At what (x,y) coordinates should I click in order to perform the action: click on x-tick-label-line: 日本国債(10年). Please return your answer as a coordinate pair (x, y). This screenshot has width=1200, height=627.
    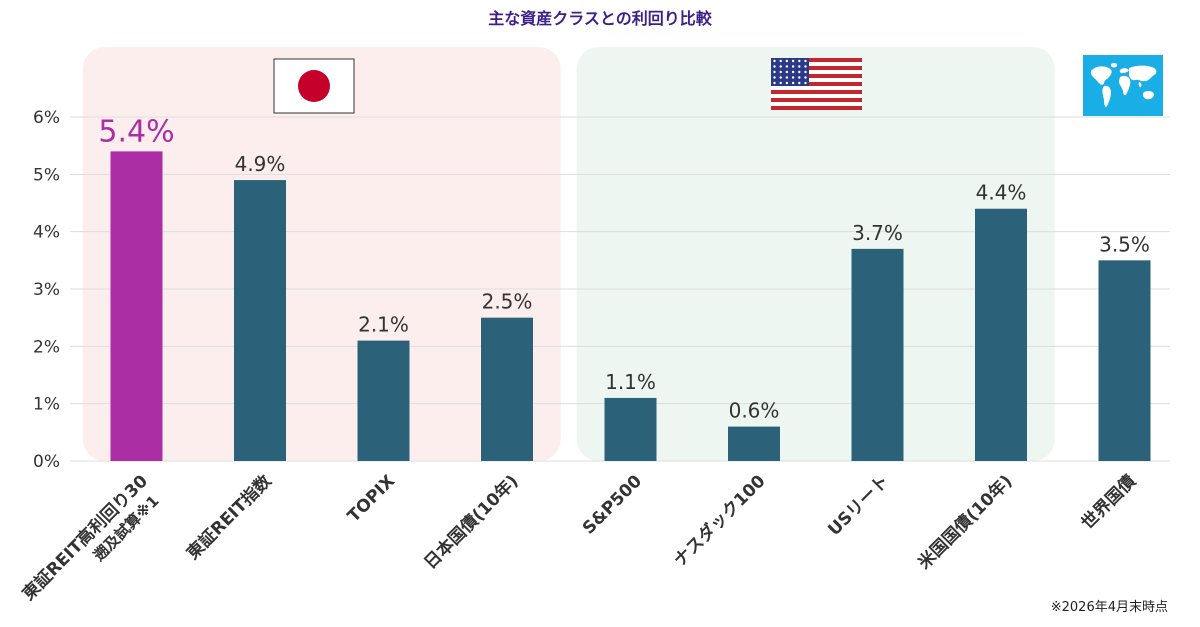
    Looking at the image, I should click on (471, 522).